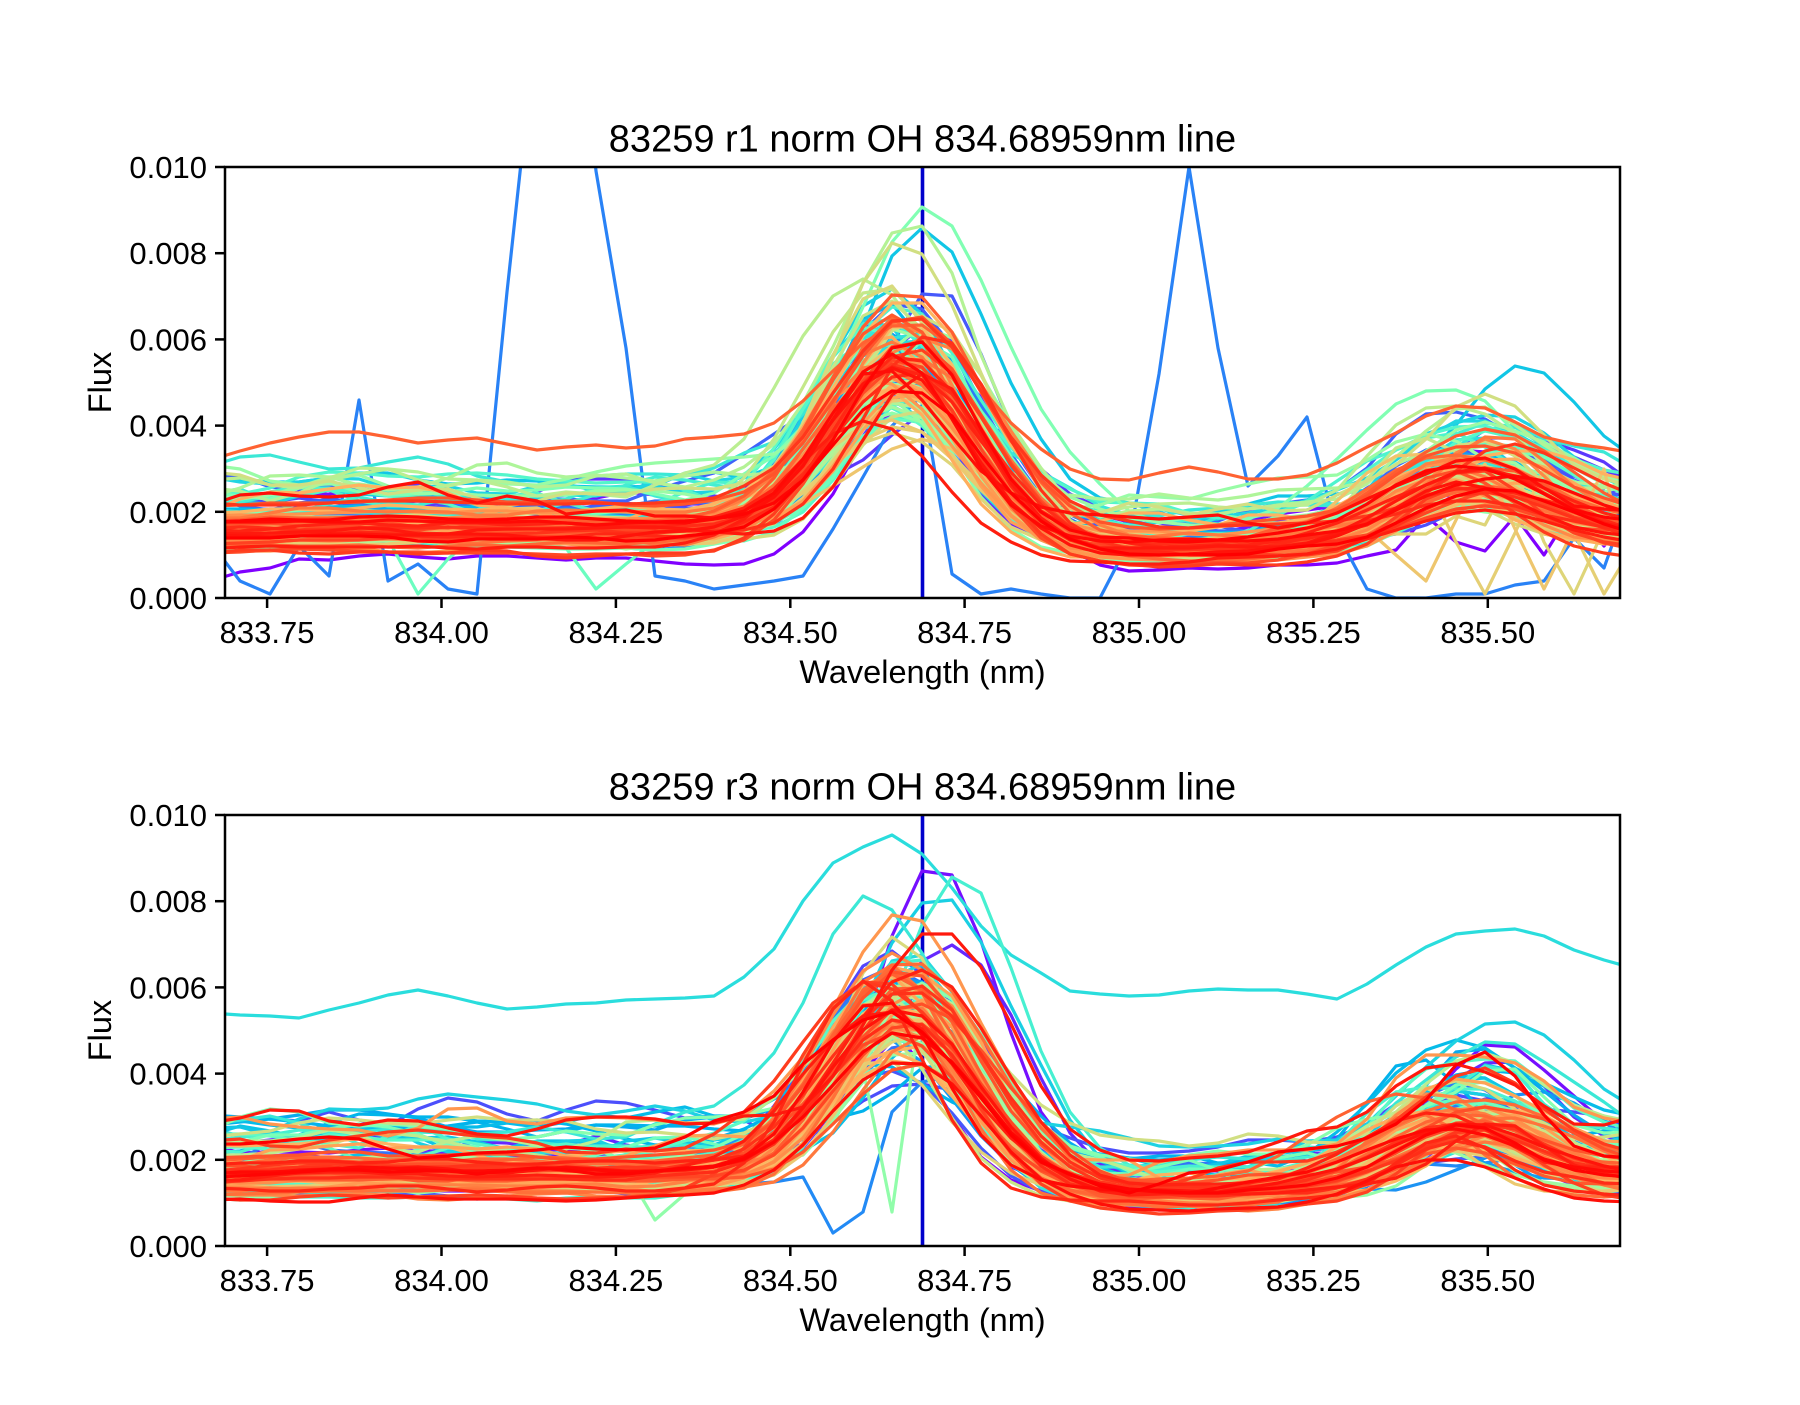 The width and height of the screenshot is (1800, 1405). I want to click on svg-text:83259 r3 norm OH 834.68959nm l: 83259 r3 norm OH 834.68959nm line, so click(922, 788).